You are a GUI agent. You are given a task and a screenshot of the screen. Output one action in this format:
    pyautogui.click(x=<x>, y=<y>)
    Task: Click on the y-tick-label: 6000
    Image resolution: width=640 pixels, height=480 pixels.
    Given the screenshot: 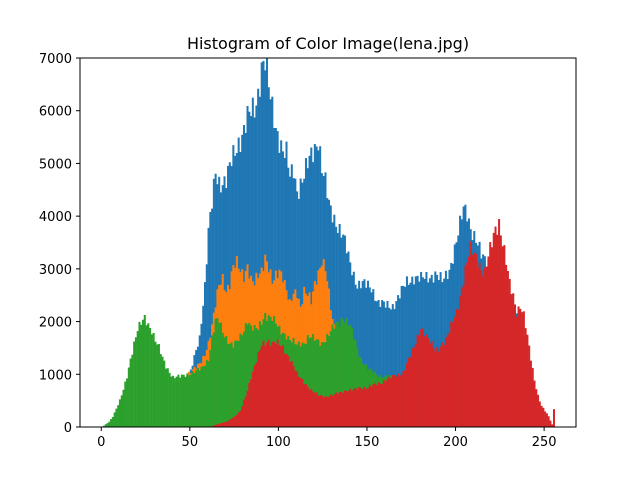 What is the action you would take?
    pyautogui.click(x=55, y=112)
    